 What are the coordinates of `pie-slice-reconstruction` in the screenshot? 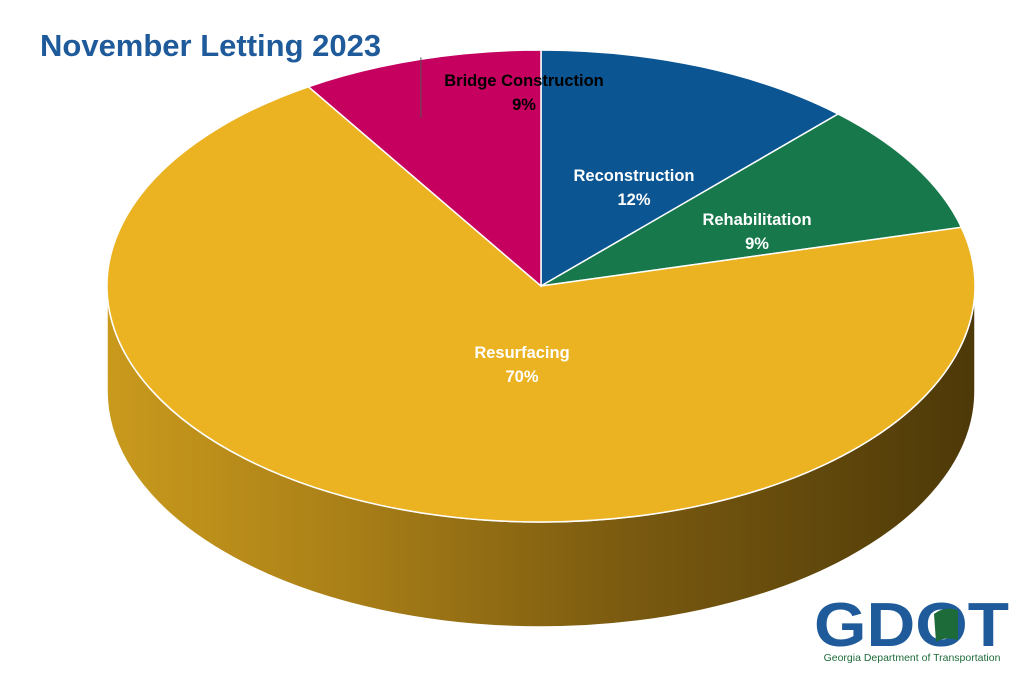 It's located at (690, 168).